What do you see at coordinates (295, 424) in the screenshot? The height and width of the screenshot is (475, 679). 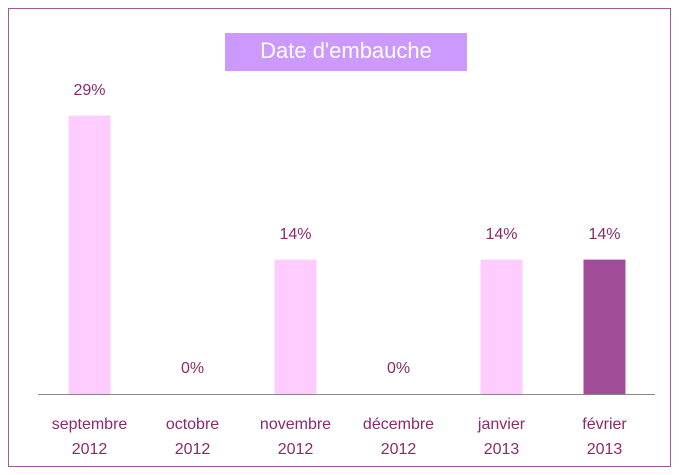 I see `x-tick-label-line: novembre` at bounding box center [295, 424].